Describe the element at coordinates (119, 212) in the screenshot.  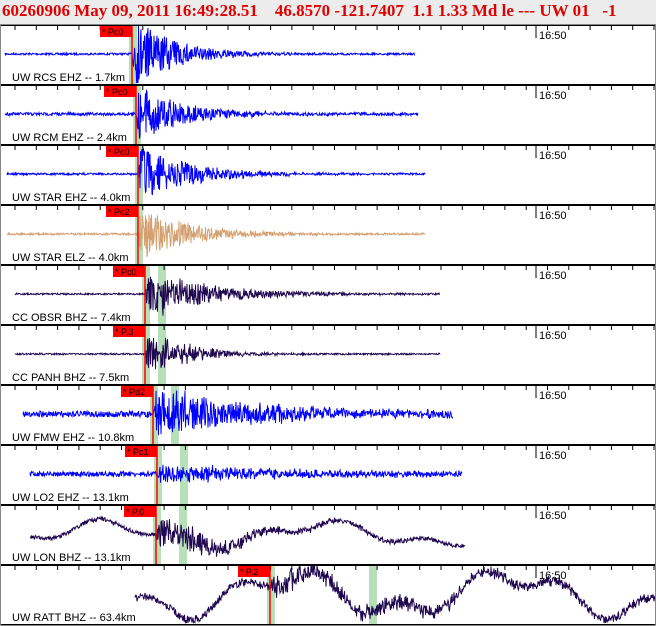
I see `pick-label: * Pc2` at that location.